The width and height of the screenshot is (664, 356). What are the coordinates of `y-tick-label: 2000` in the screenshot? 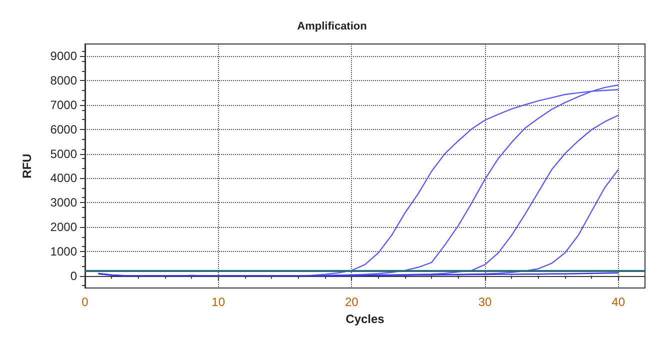 It's located at (64, 227).